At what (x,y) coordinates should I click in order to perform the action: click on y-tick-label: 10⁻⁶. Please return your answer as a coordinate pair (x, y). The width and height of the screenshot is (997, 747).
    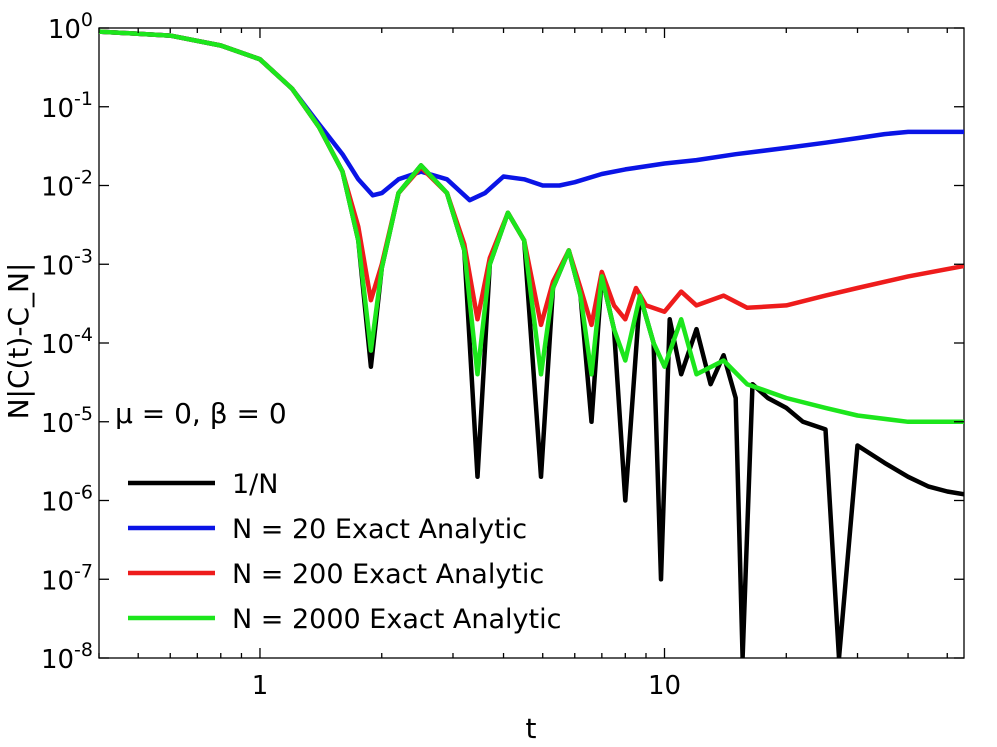
    Looking at the image, I should click on (67, 500).